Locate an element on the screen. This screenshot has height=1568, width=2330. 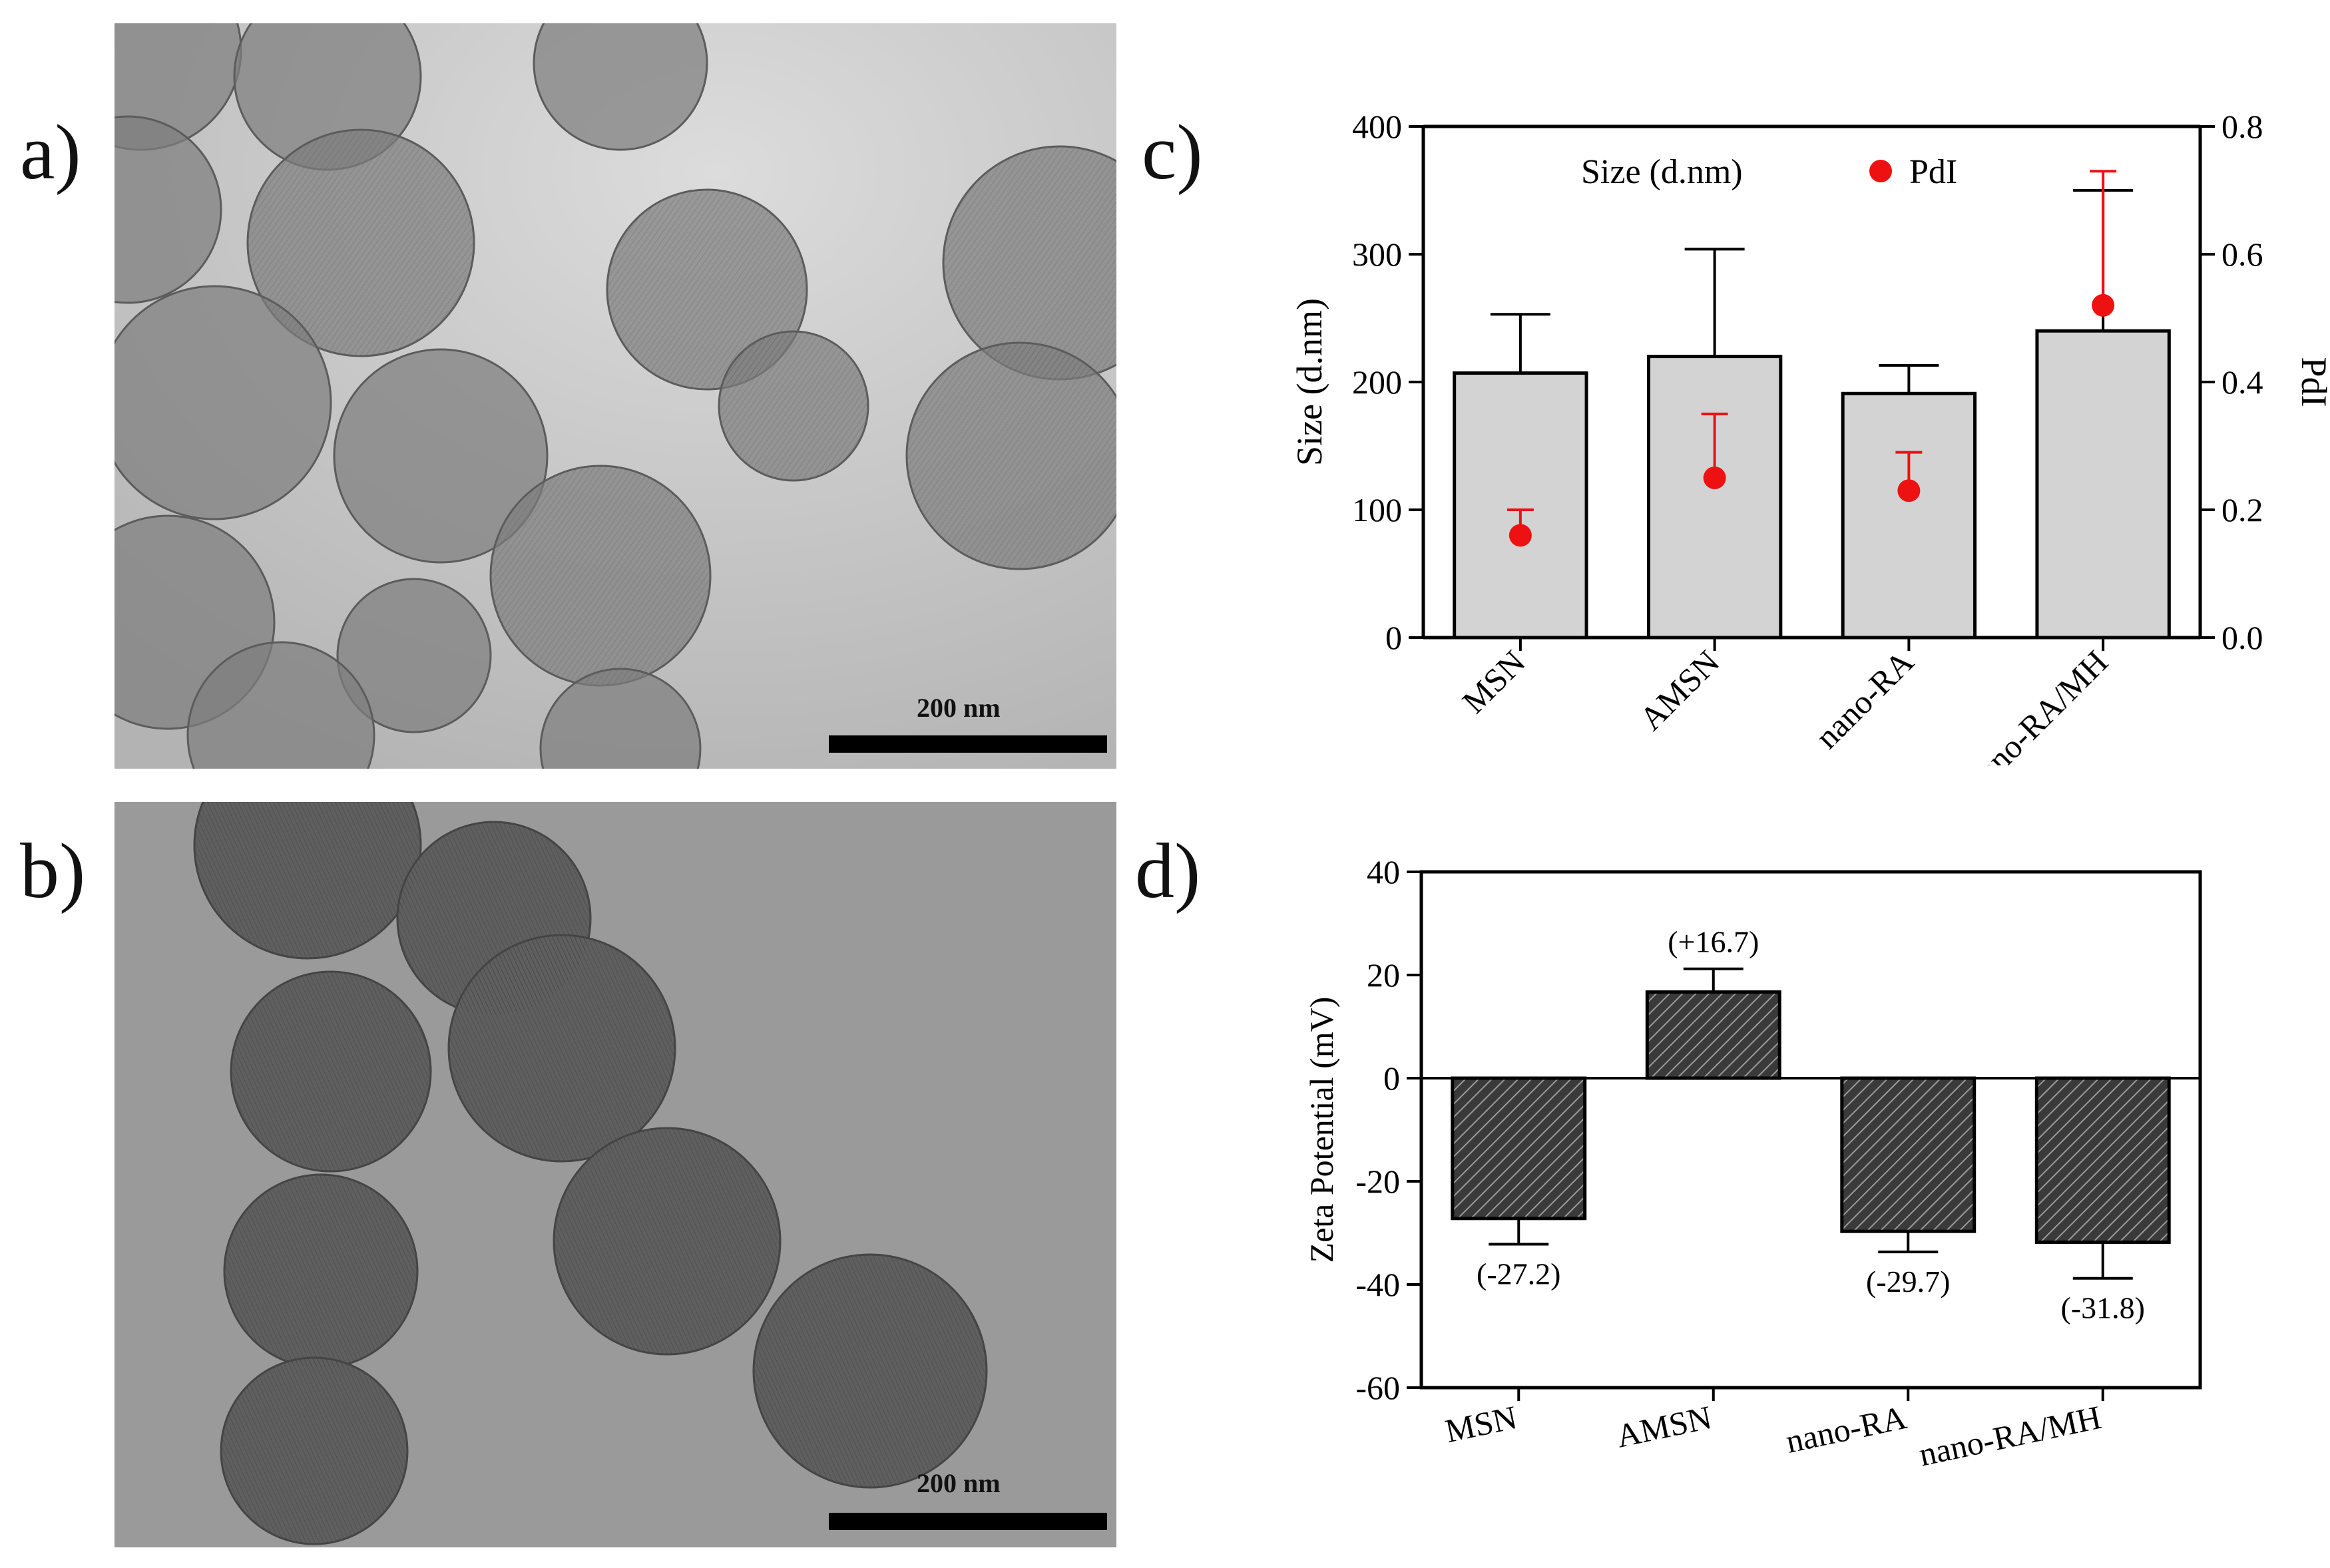
legend-pdi-marker is located at coordinates (1880, 171).